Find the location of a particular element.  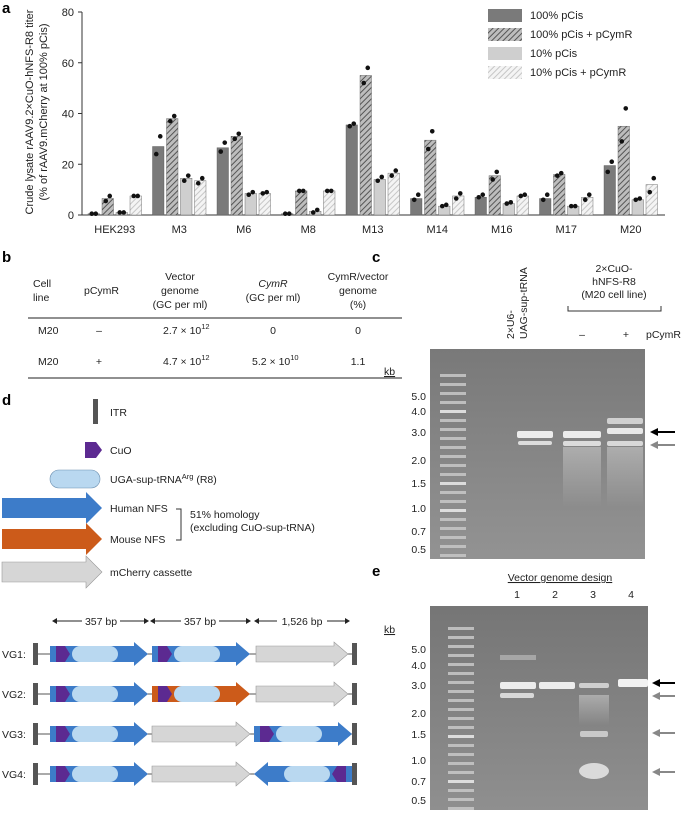

legend-human-nfs: Human NFS is located at coordinates (139, 509).